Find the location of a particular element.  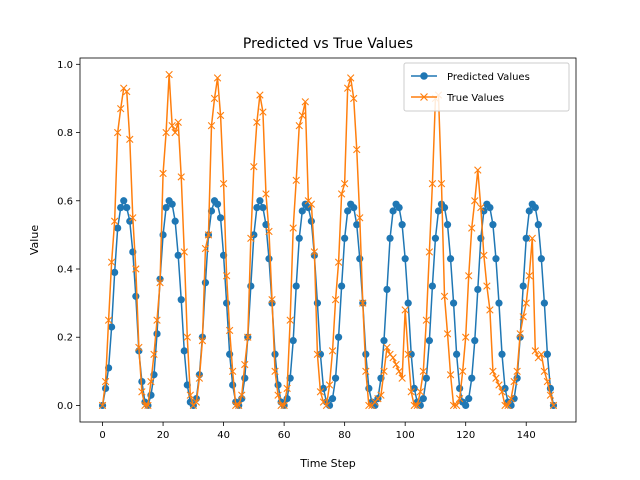

chart-title: Predicted vs True Values is located at coordinates (328, 44).